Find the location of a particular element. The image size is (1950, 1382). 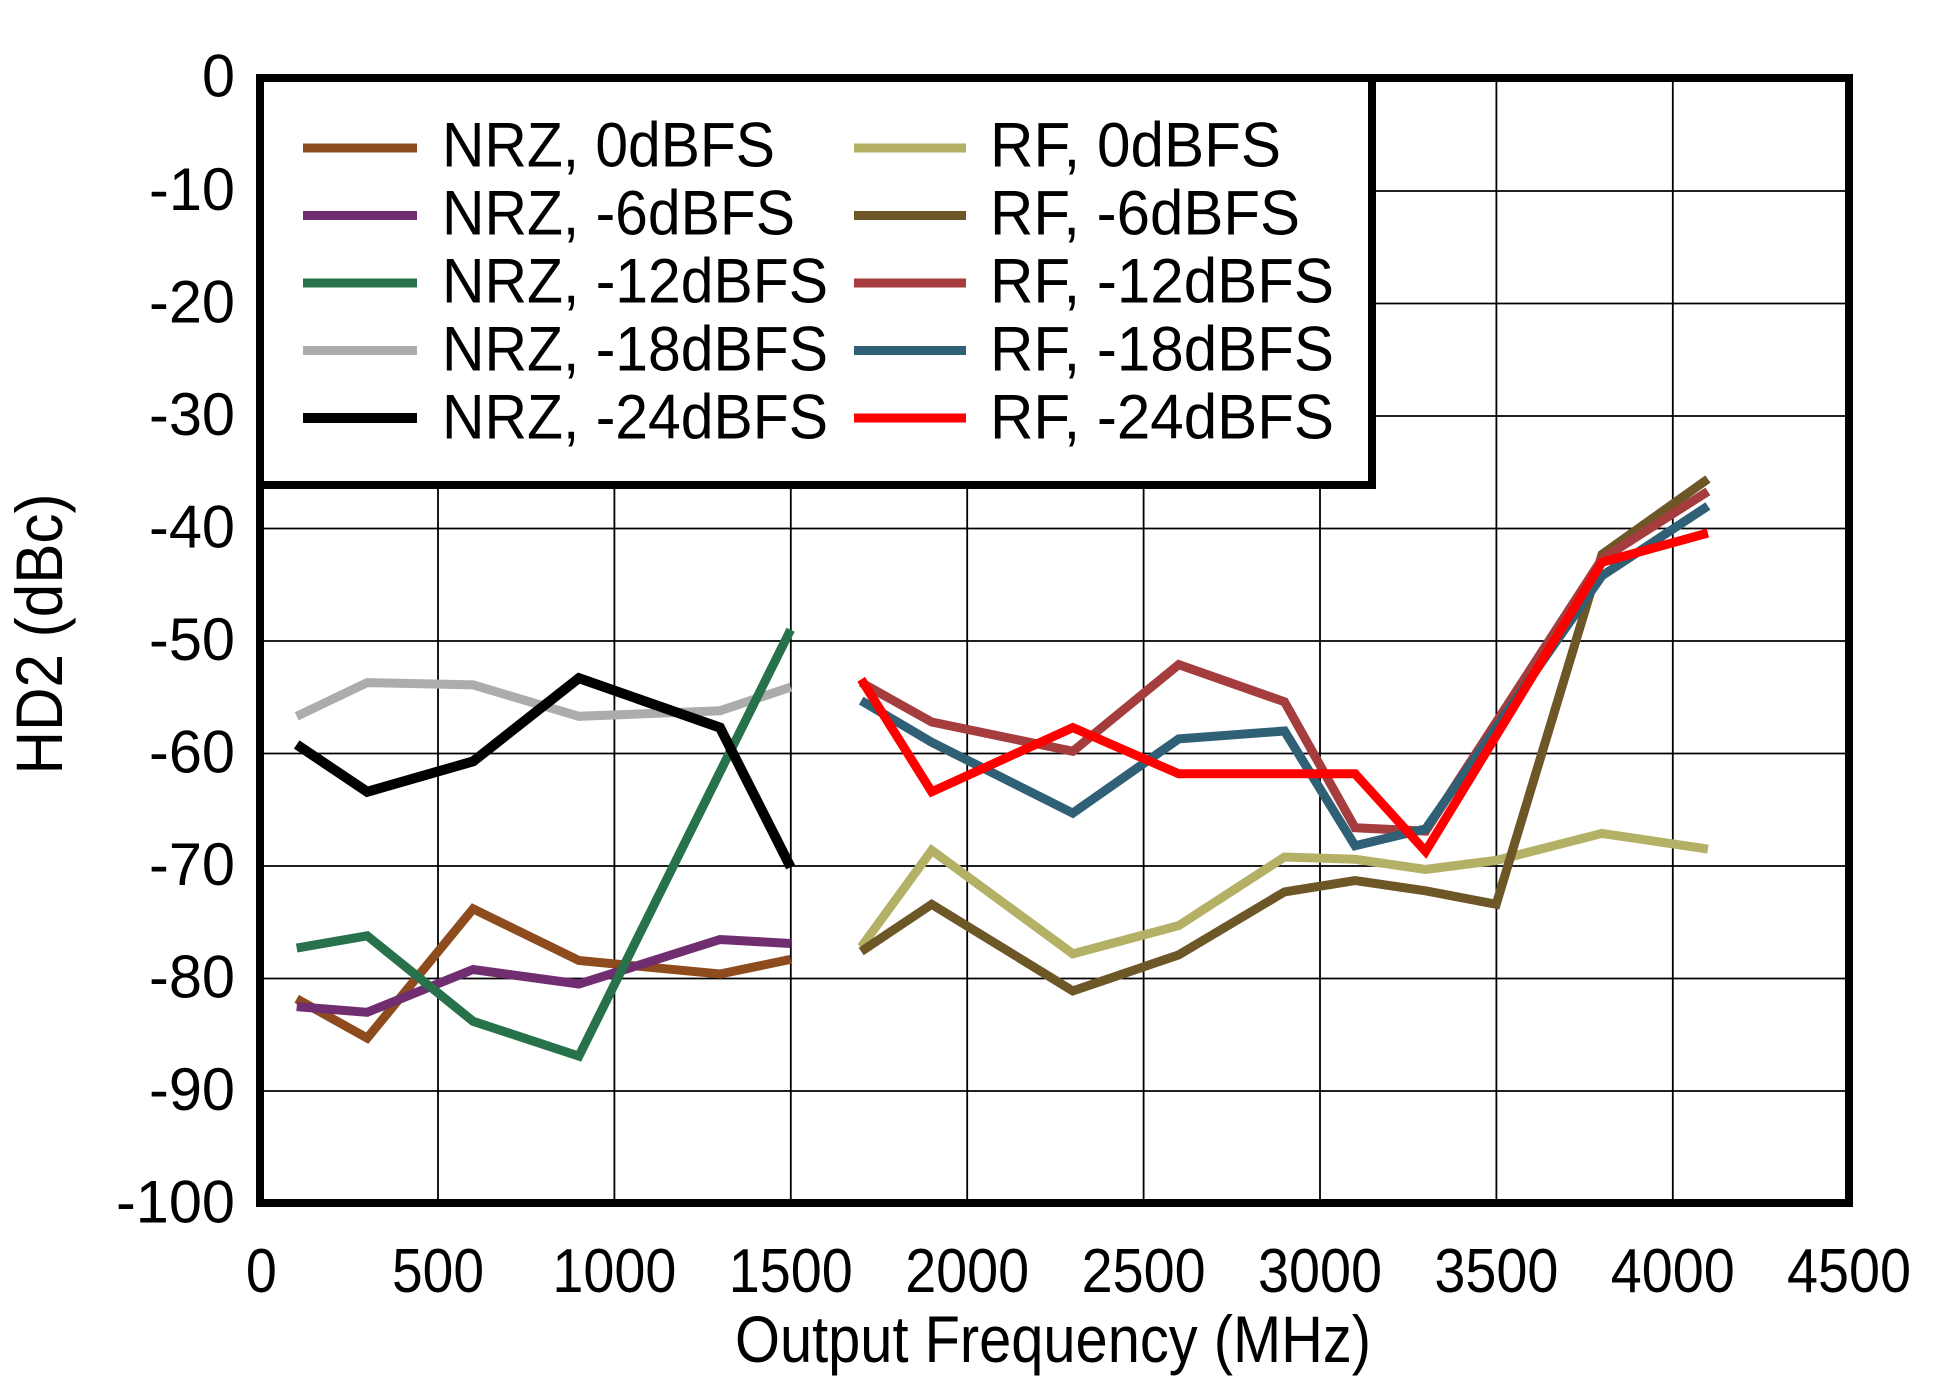

svg-text: -70 is located at coordinates (192, 864).